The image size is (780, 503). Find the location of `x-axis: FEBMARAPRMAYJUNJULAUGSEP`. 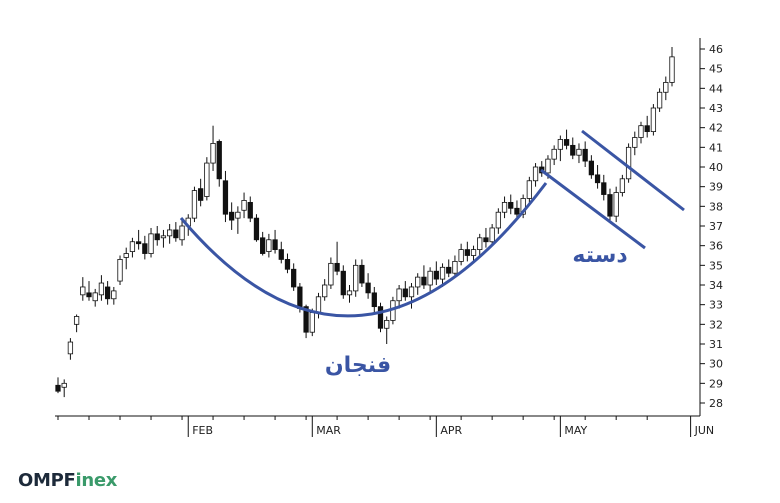

x-axis: FEBMARAPRMAYJUNJULAUGSEP is located at coordinates (385, 426).